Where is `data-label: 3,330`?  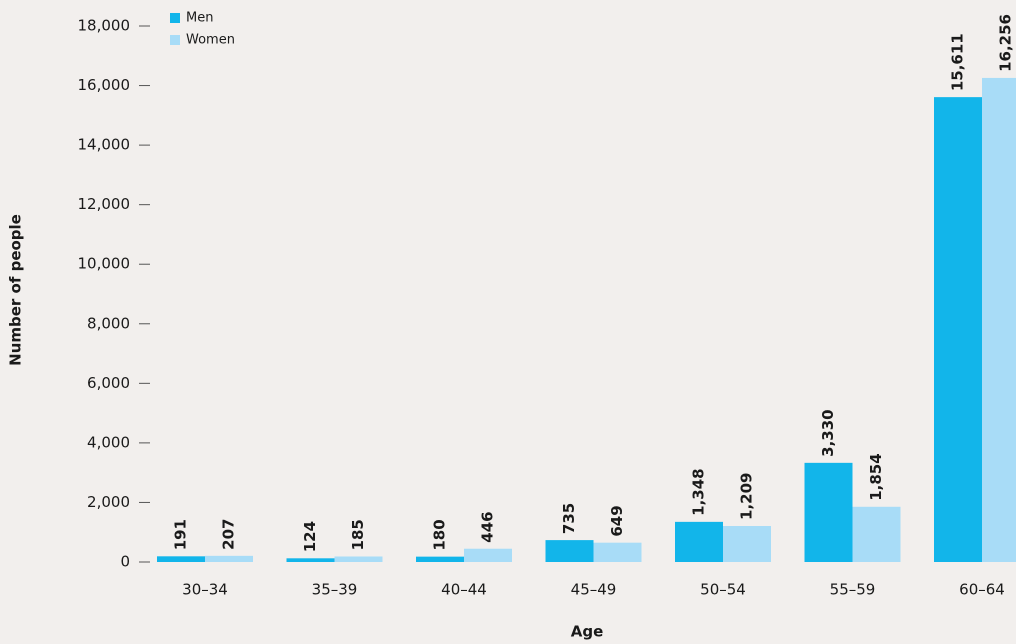
data-label: 3,330 is located at coordinates (828, 432).